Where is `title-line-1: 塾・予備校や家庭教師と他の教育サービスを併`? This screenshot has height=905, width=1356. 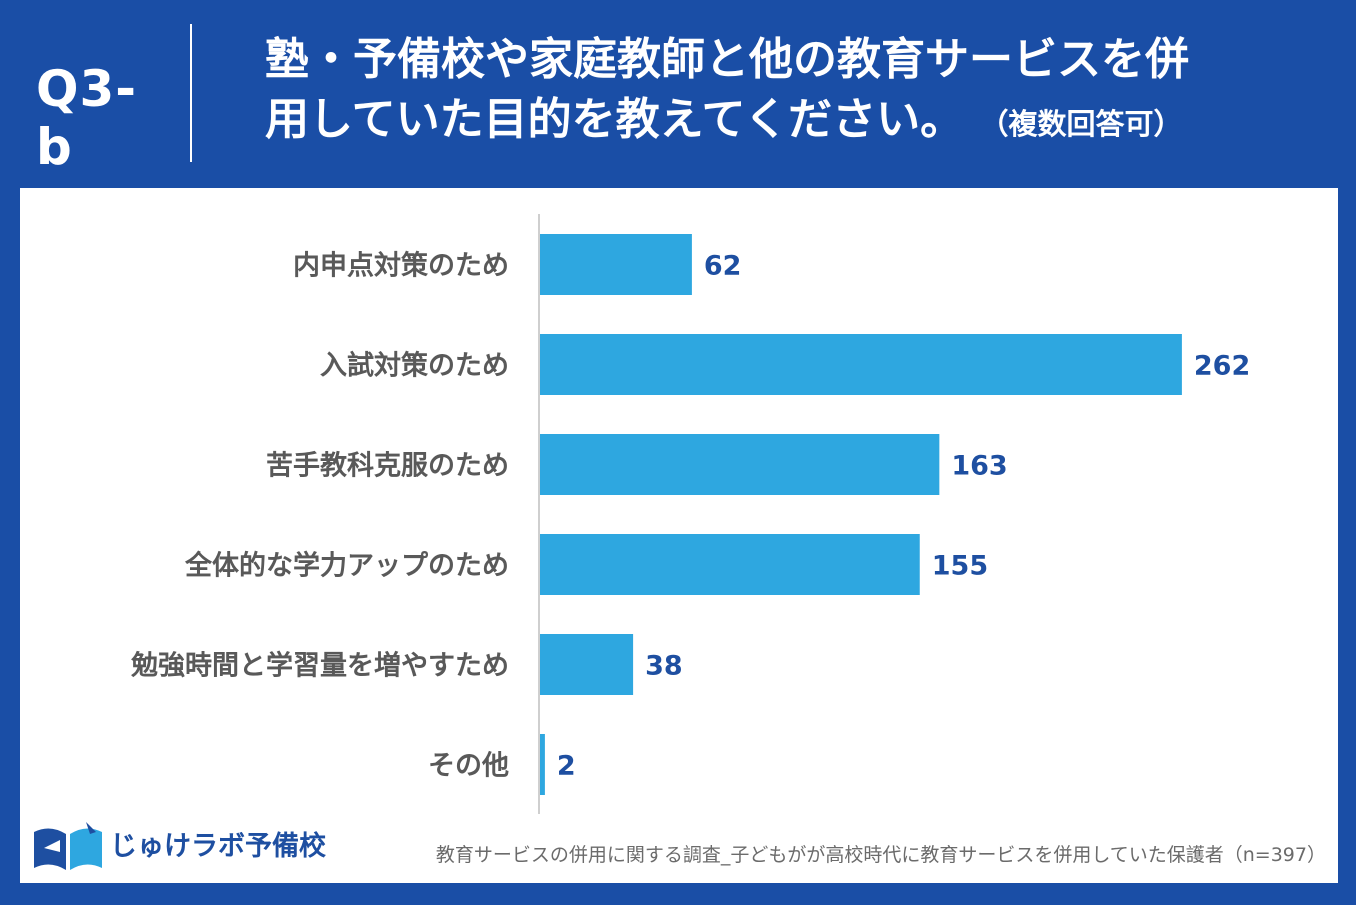
title-line-1: 塾・予備校や家庭教師と他の教育サービスを併 is located at coordinates (727, 59).